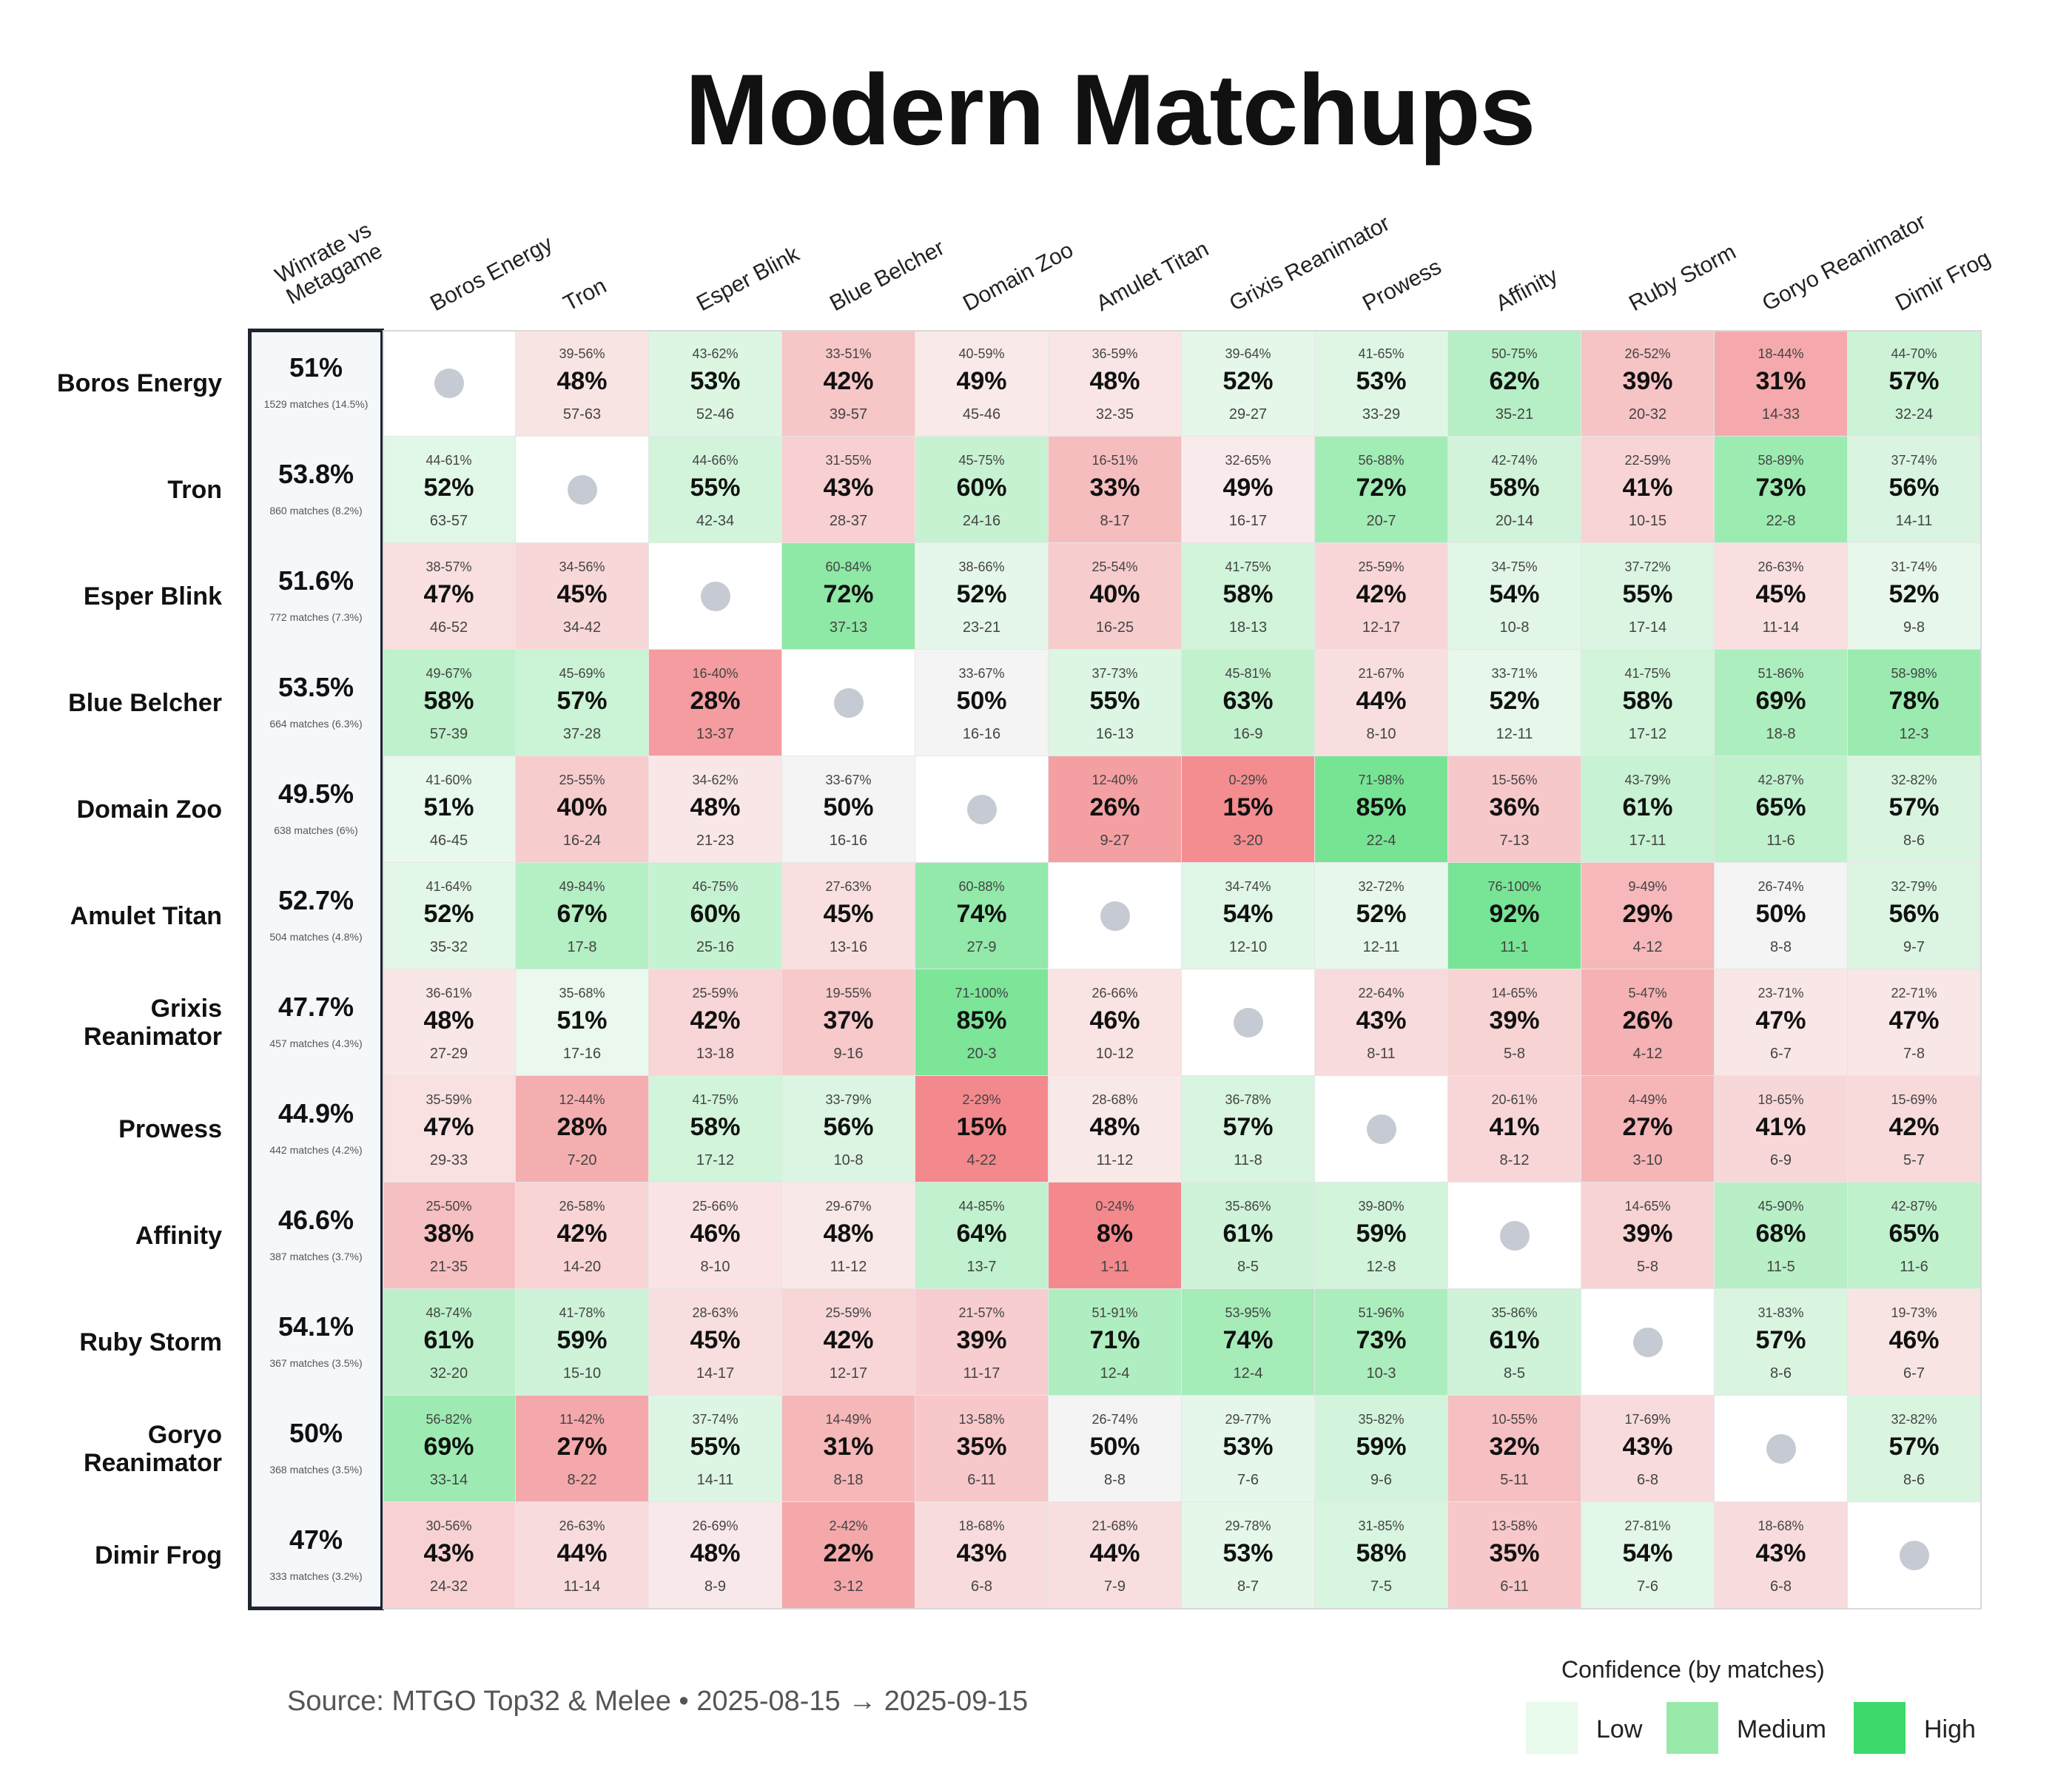 The image size is (2072, 1776). What do you see at coordinates (582, 1447) in the screenshot?
I see `matchup-winrate: 27%` at bounding box center [582, 1447].